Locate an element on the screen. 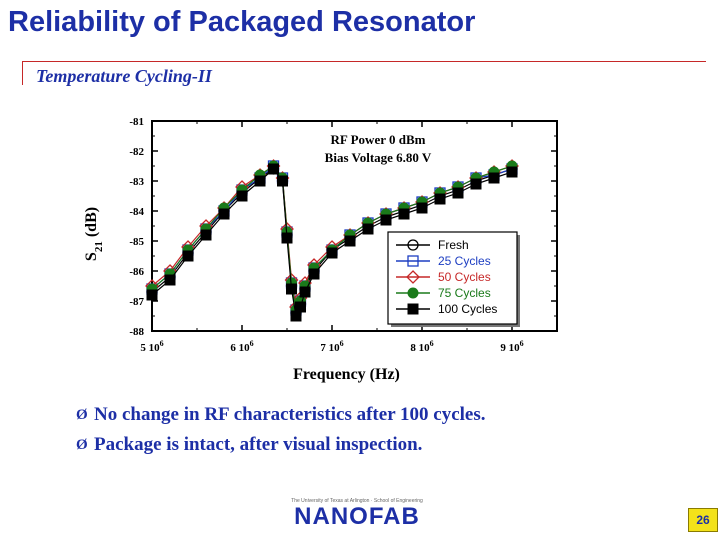 This screenshot has width=720, height=540. y-tick-label: -81 is located at coordinates (136, 122).